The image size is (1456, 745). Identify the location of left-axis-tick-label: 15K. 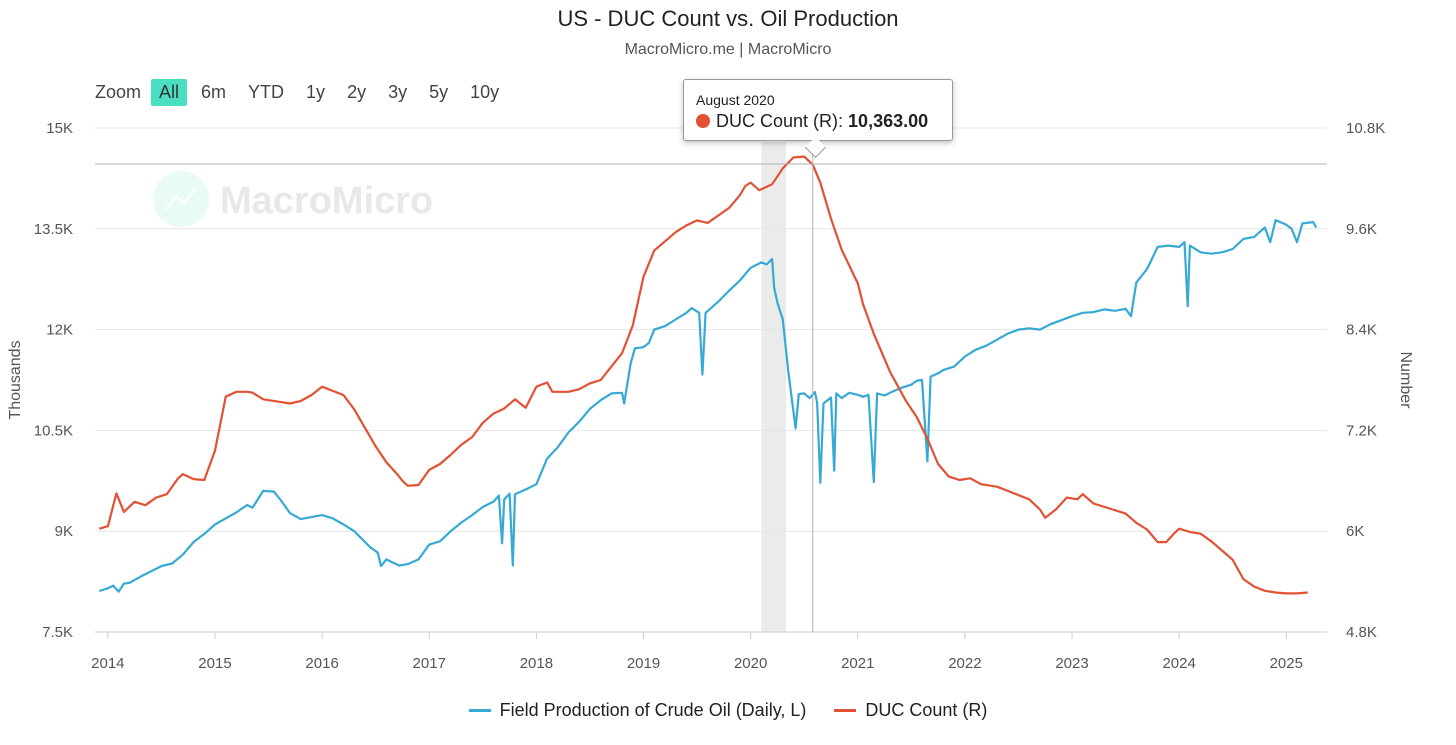
(59, 128).